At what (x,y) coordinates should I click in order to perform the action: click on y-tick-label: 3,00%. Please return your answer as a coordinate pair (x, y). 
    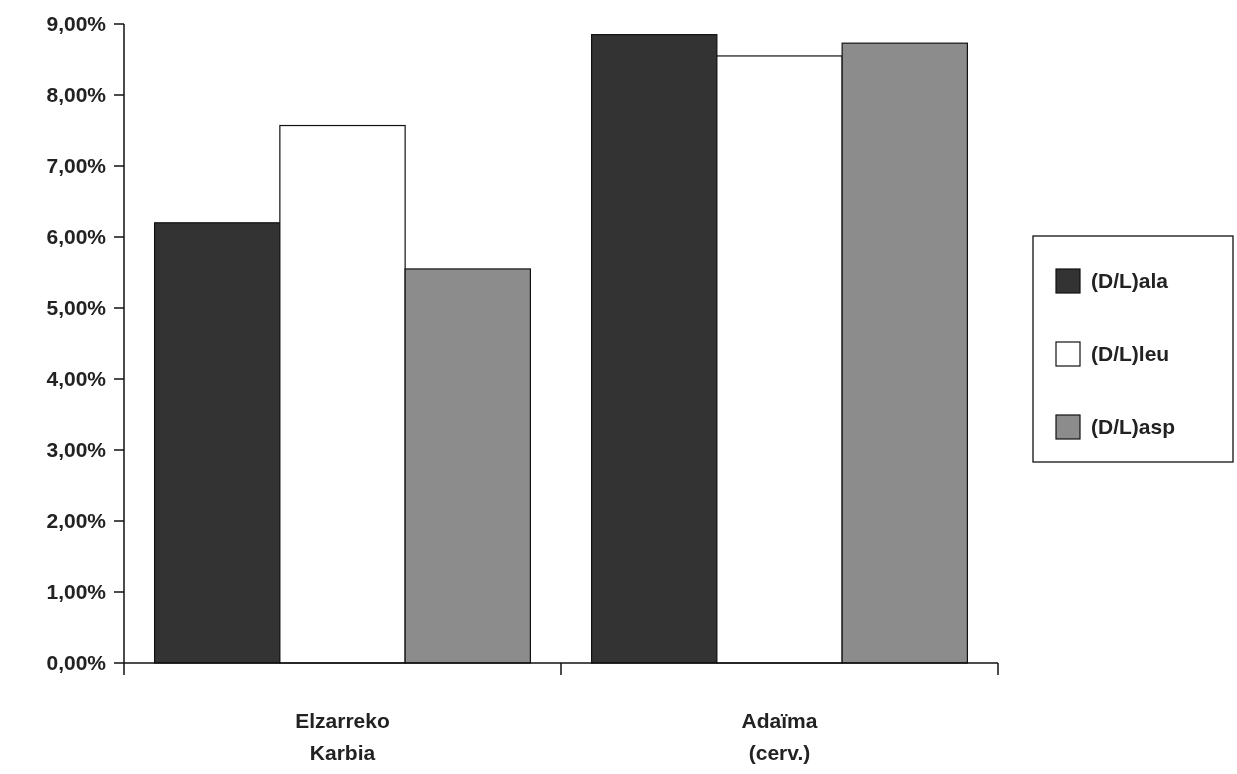
    Looking at the image, I should click on (76, 450).